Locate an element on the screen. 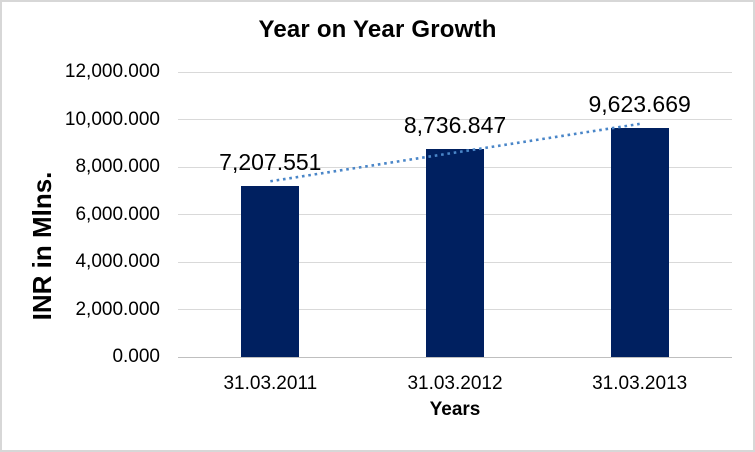  x-axis-line is located at coordinates (455, 357).